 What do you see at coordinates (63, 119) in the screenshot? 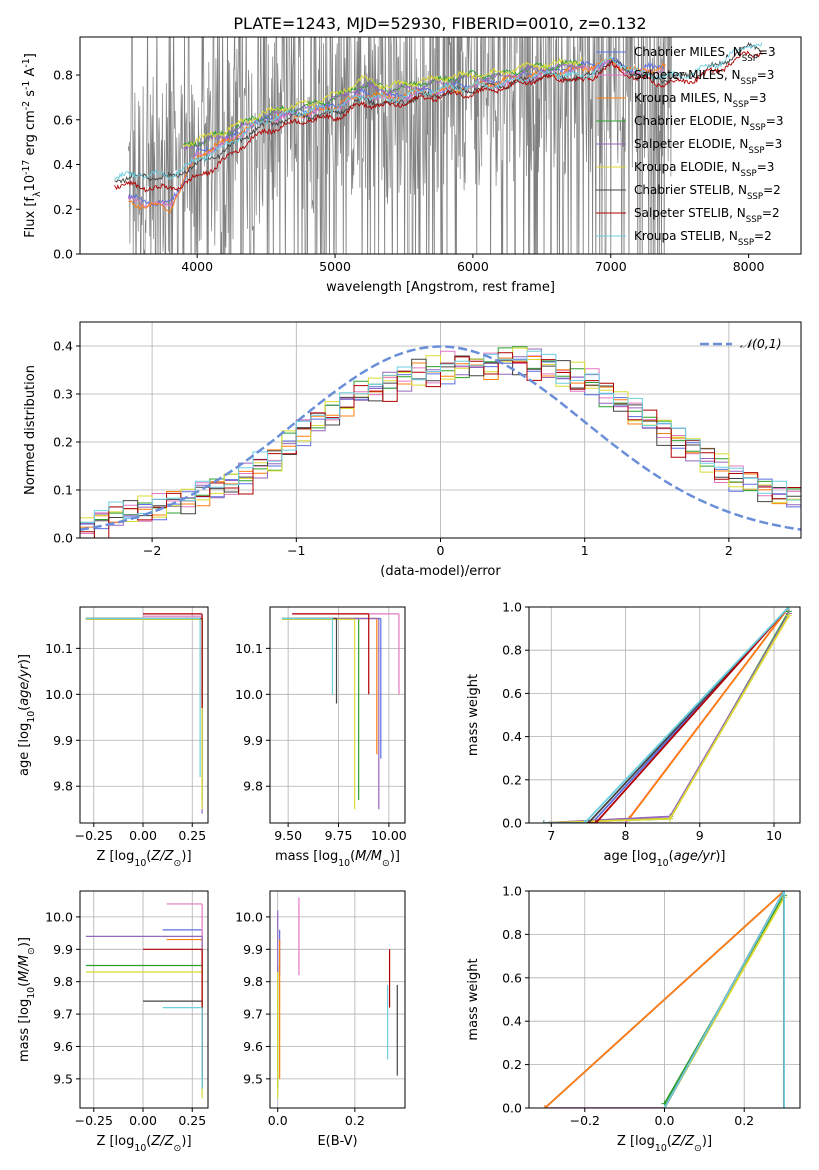
I see `spectrum-ytick-label: 0.6` at bounding box center [63, 119].